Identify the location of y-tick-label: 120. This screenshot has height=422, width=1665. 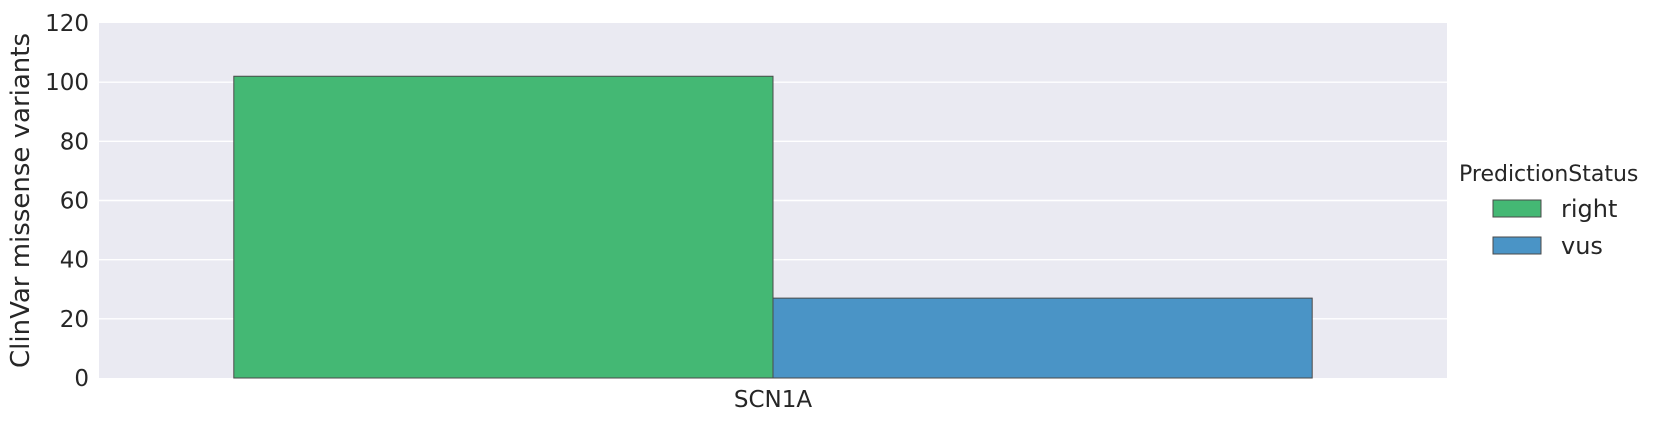
(67, 24).